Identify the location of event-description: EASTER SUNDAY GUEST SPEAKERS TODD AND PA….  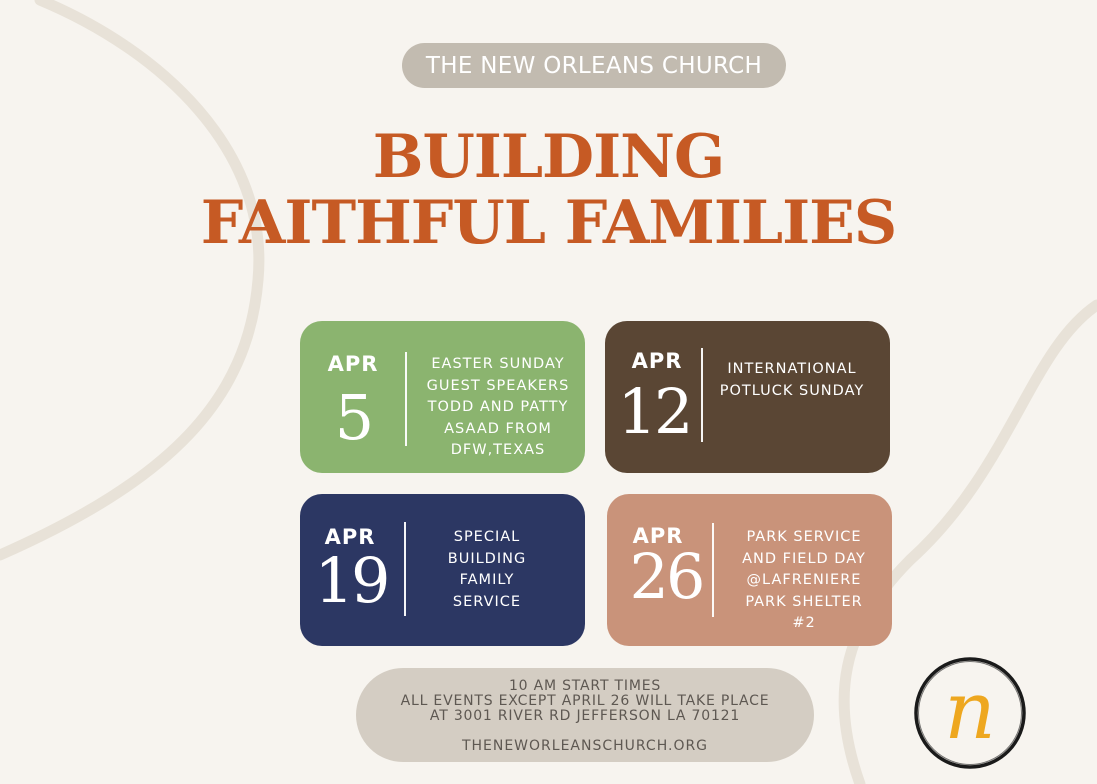
(498, 408).